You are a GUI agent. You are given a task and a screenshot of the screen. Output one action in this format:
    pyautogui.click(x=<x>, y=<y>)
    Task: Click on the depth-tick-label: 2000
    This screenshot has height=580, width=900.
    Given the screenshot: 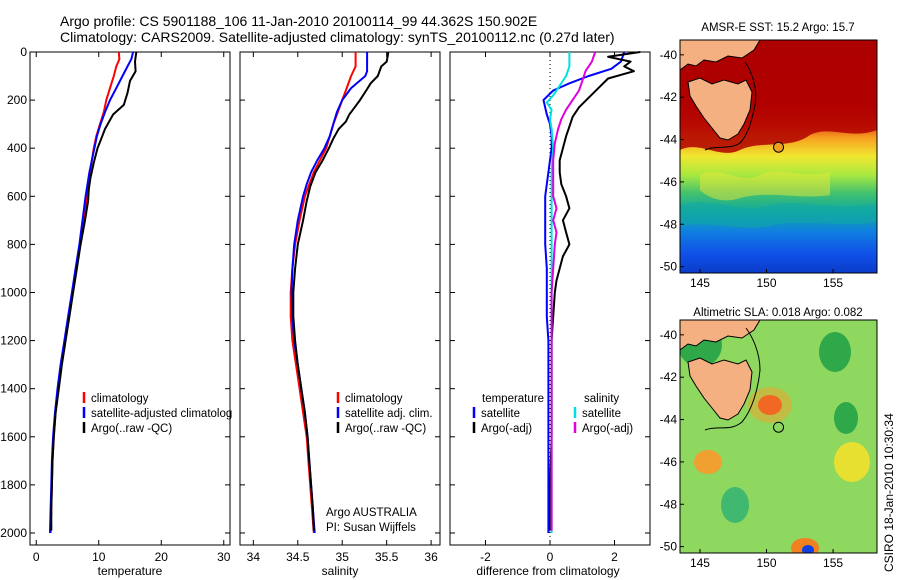 What is the action you would take?
    pyautogui.click(x=13, y=533)
    